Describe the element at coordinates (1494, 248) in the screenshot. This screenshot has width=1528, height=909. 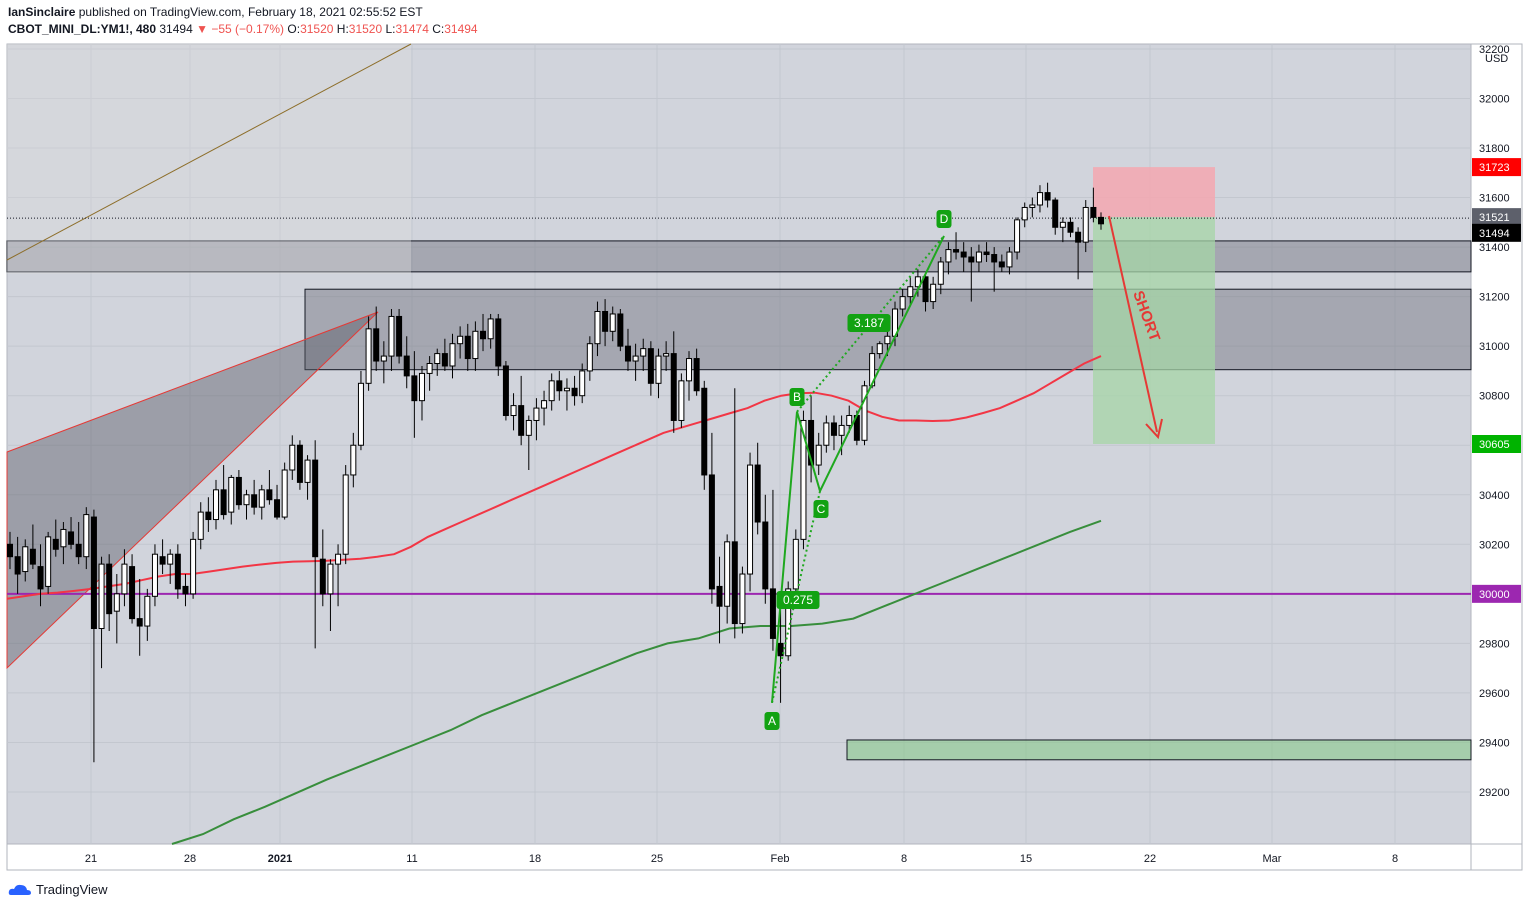
I see `y-tick-label: 31400` at that location.